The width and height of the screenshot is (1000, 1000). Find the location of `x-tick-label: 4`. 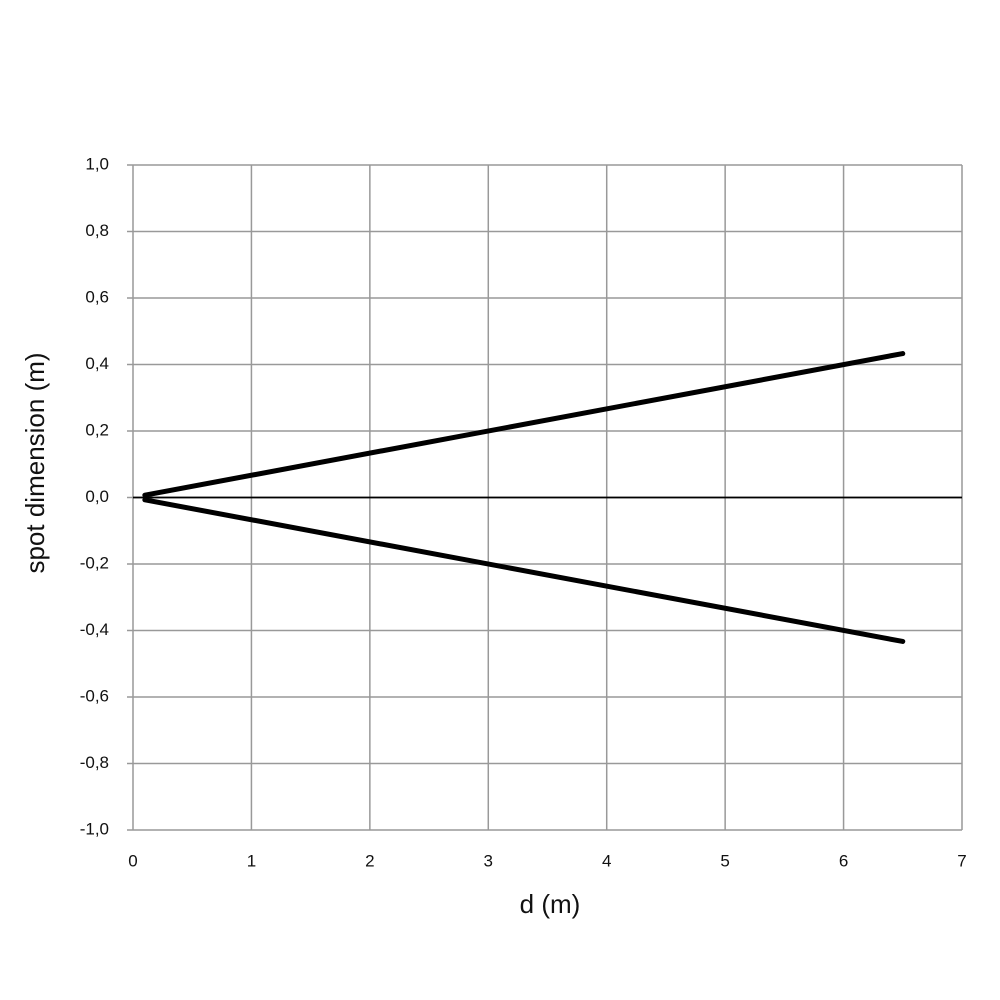

x-tick-label: 4 is located at coordinates (606, 860).